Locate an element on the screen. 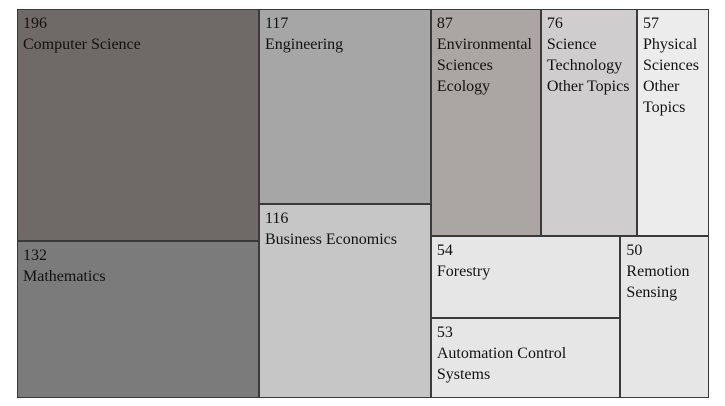 Image resolution: width=725 pixels, height=406 pixels. treemap-cell: 76 Science Technology Other Topics is located at coordinates (588, 122).